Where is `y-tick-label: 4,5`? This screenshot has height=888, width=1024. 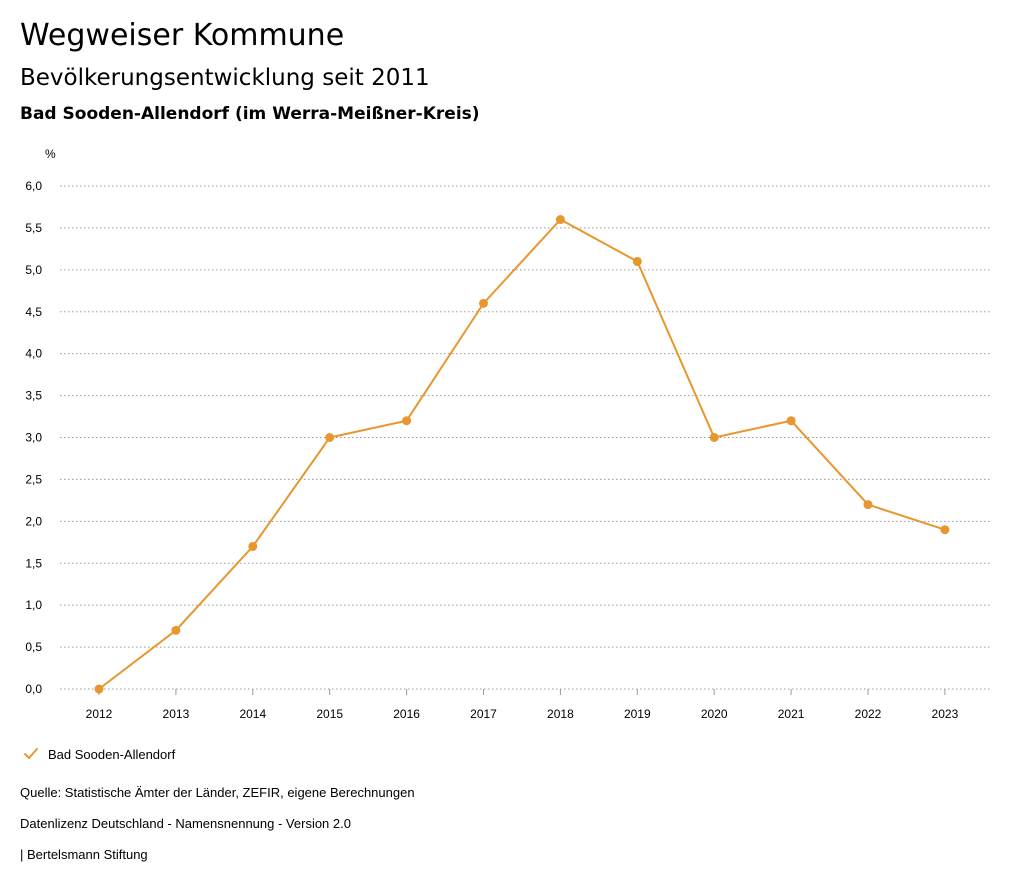
y-tick-label: 4,5 is located at coordinates (33, 312).